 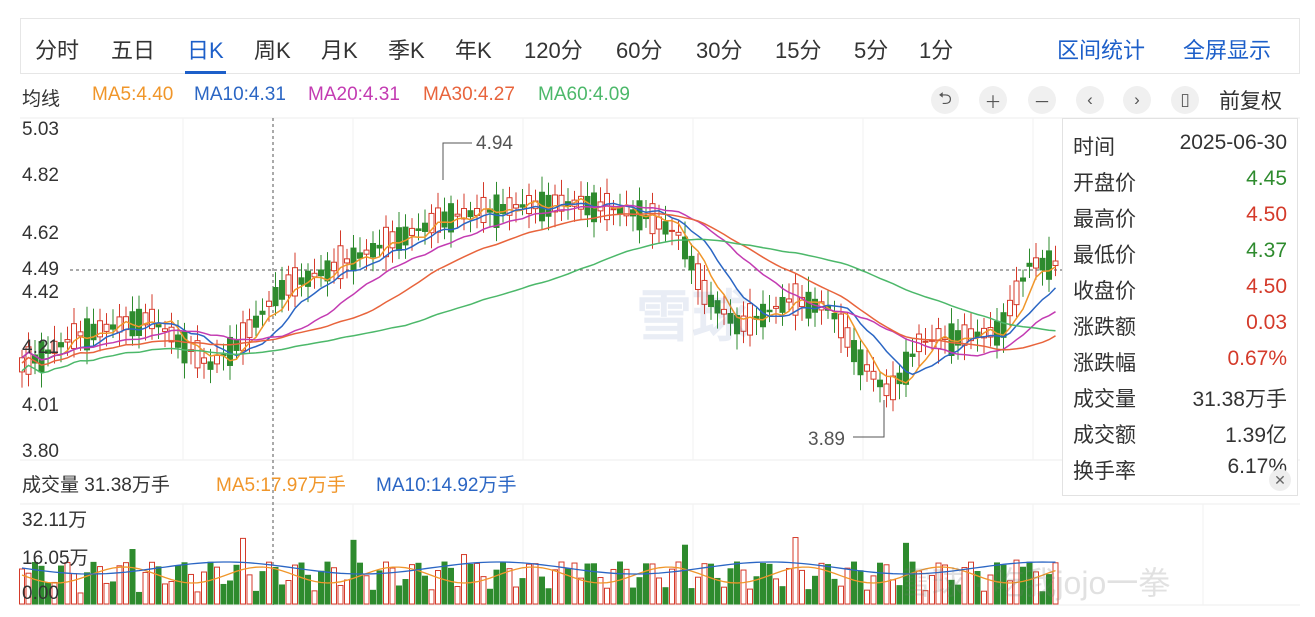 What do you see at coordinates (719, 50) in the screenshot?
I see `tab-30min: 30分` at bounding box center [719, 50].